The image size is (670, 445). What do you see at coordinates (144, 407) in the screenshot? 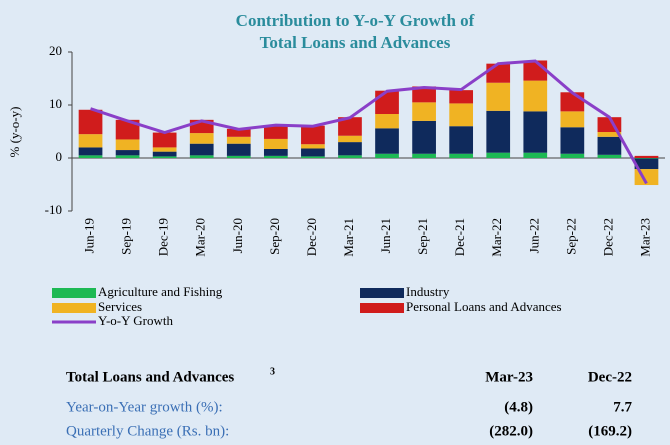
I see `table-cell: Year-on-Year growth (%):` at bounding box center [144, 407].